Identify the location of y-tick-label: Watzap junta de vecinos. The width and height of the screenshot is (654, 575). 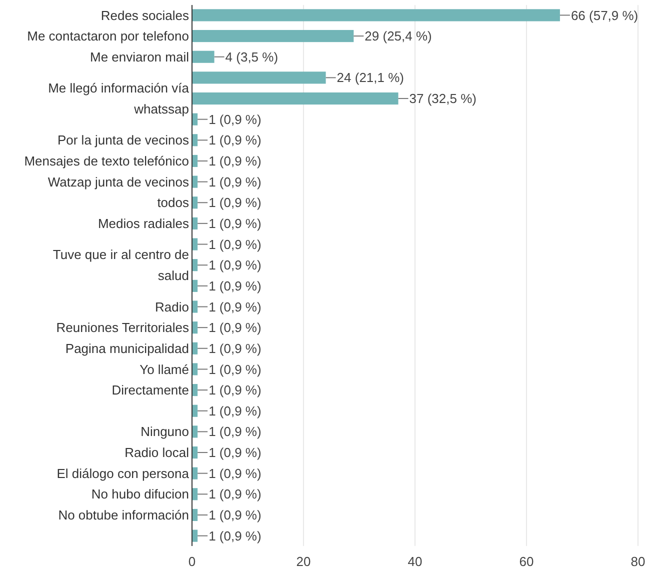
(119, 182).